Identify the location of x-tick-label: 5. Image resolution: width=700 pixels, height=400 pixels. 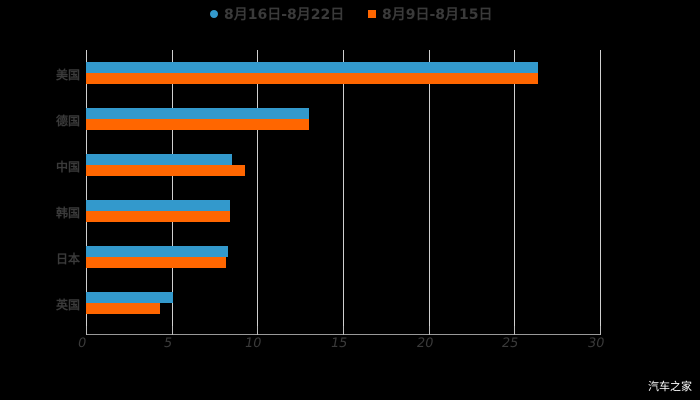
(168, 343).